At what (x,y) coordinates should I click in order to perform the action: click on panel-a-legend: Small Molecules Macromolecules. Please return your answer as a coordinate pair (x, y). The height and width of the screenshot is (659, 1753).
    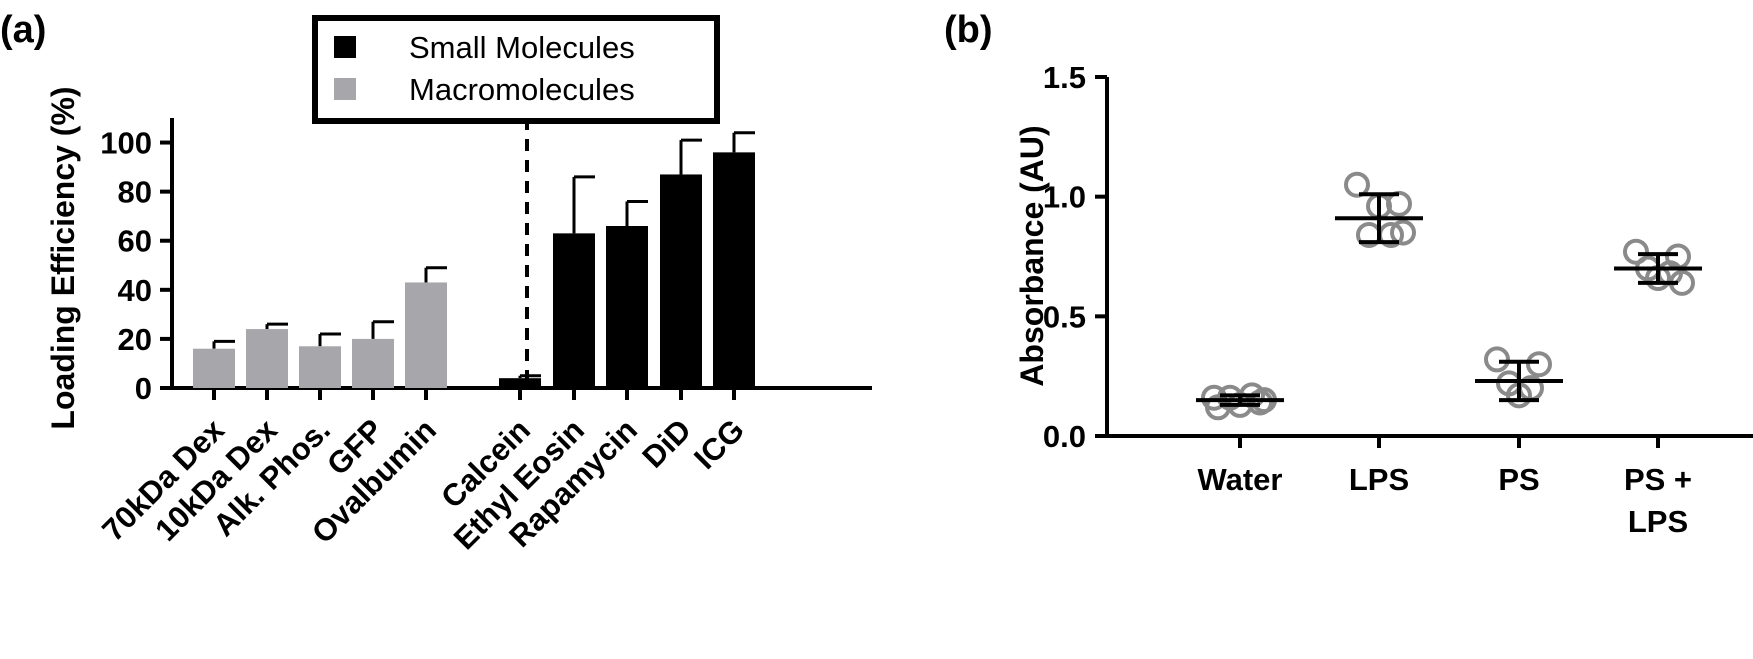
    Looking at the image, I should click on (516, 69).